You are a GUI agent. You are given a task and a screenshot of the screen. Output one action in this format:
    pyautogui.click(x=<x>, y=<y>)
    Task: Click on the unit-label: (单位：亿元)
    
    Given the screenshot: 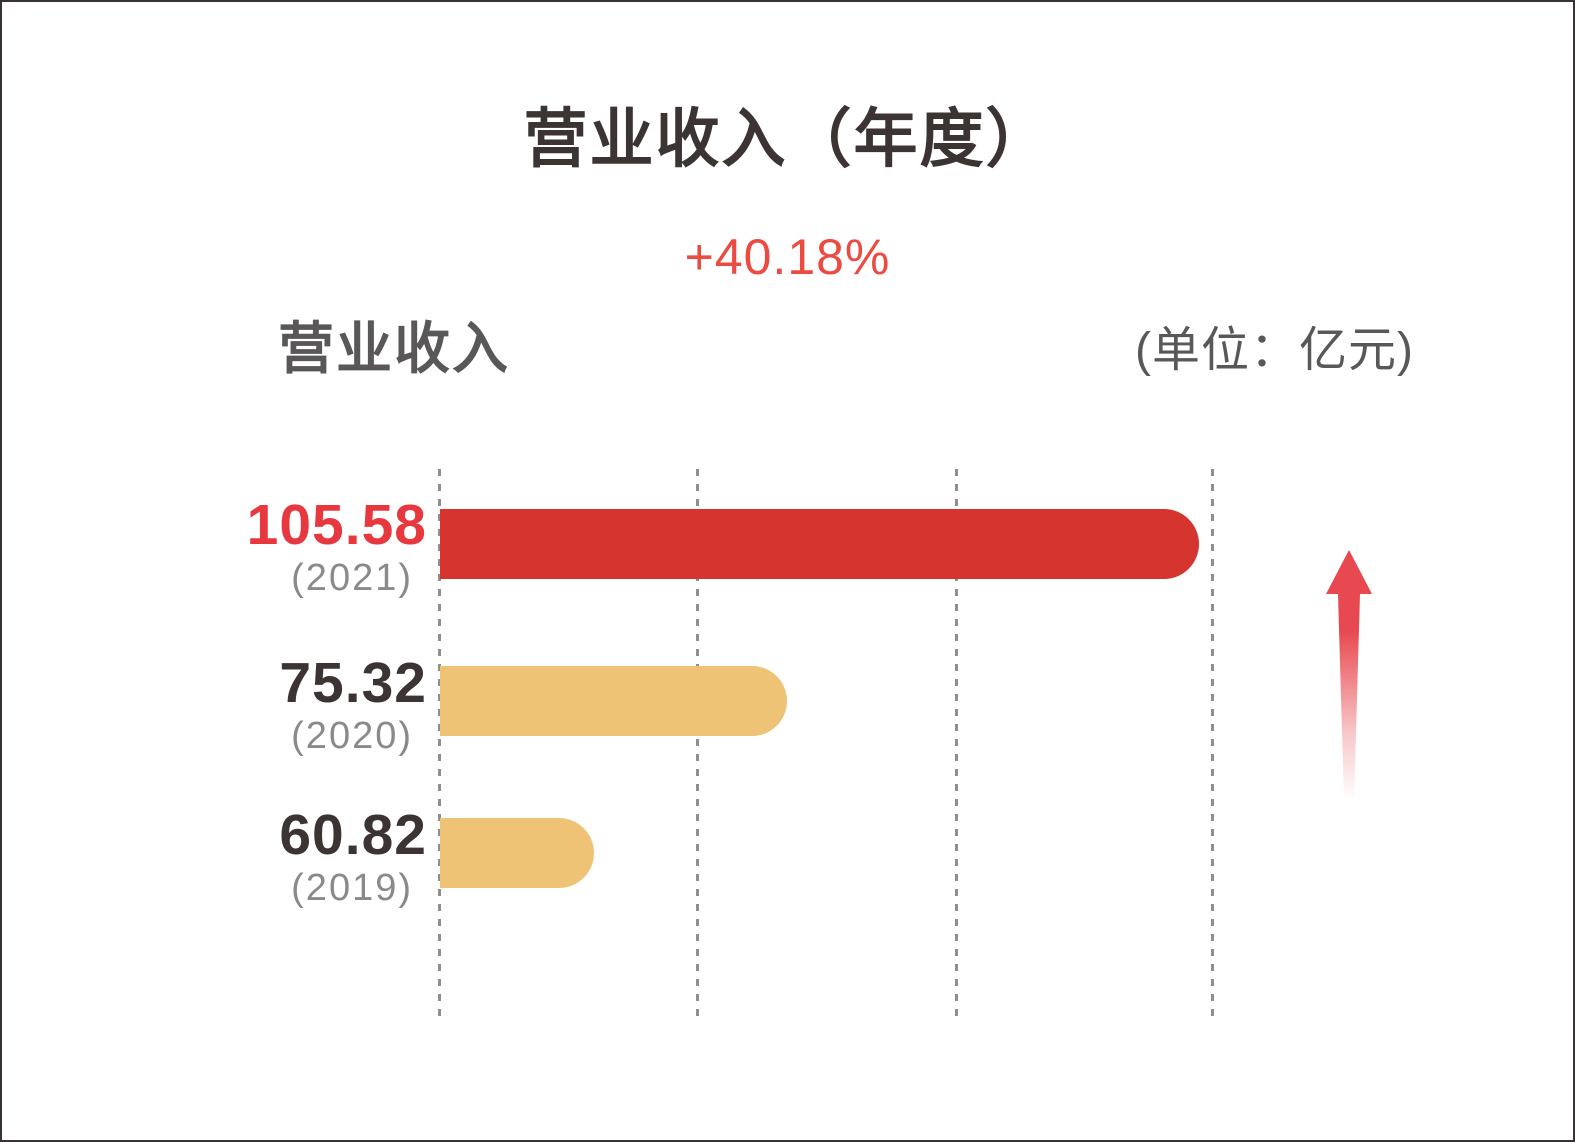 What is the action you would take?
    pyautogui.click(x=1274, y=350)
    